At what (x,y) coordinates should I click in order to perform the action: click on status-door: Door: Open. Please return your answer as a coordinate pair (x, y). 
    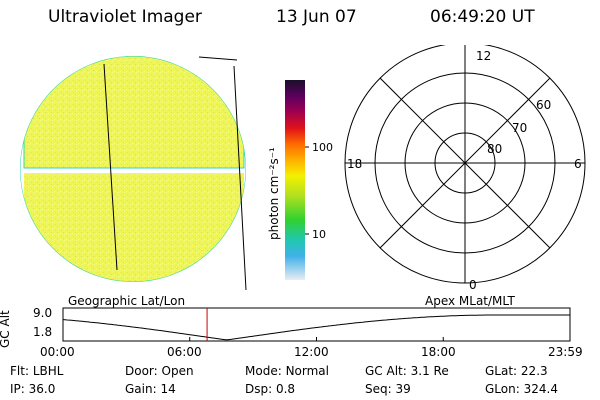
    Looking at the image, I should click on (159, 371).